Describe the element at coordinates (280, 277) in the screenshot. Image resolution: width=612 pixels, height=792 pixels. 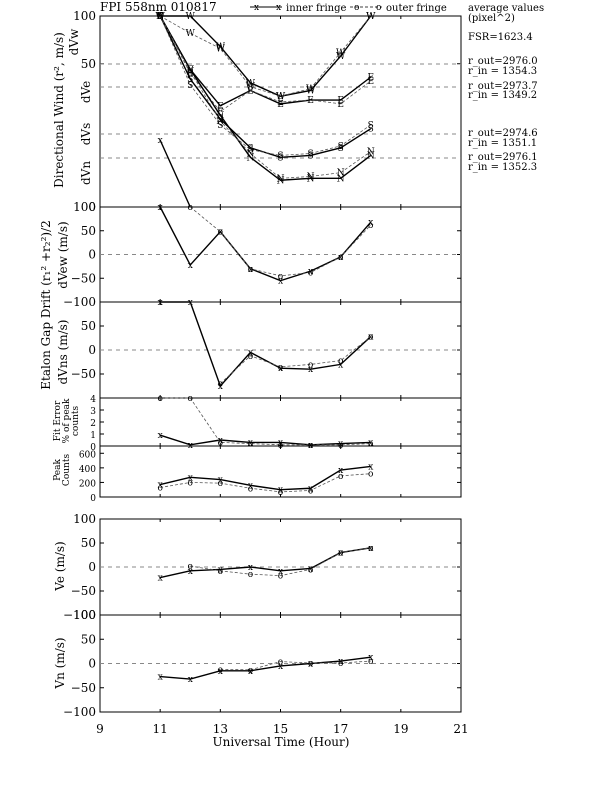
I see `point-dVew-outer-3: o` at that location.